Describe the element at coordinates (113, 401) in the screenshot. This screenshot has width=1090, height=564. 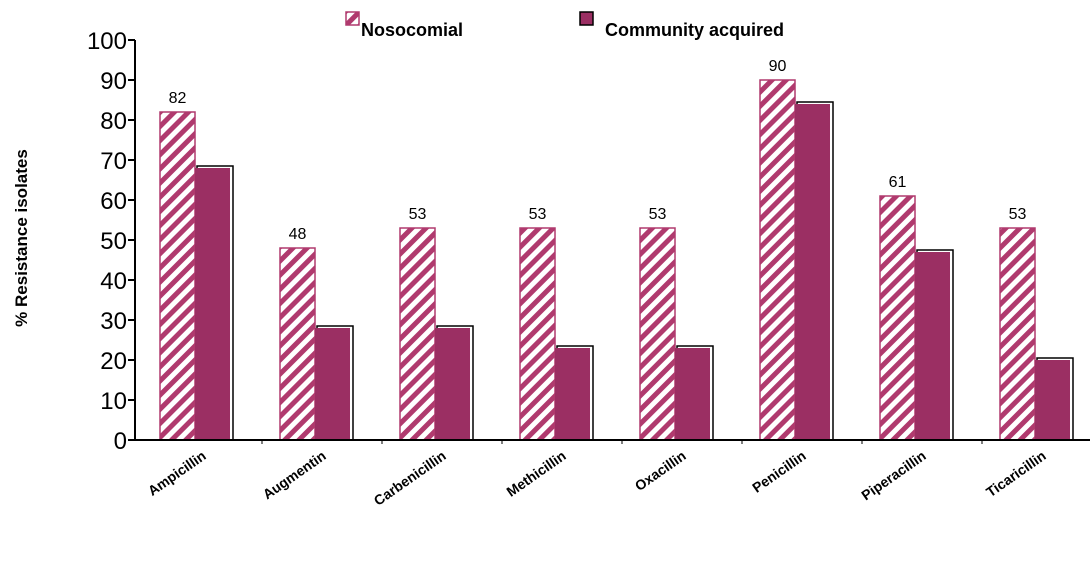
I see `y-tick-label: 10` at that location.